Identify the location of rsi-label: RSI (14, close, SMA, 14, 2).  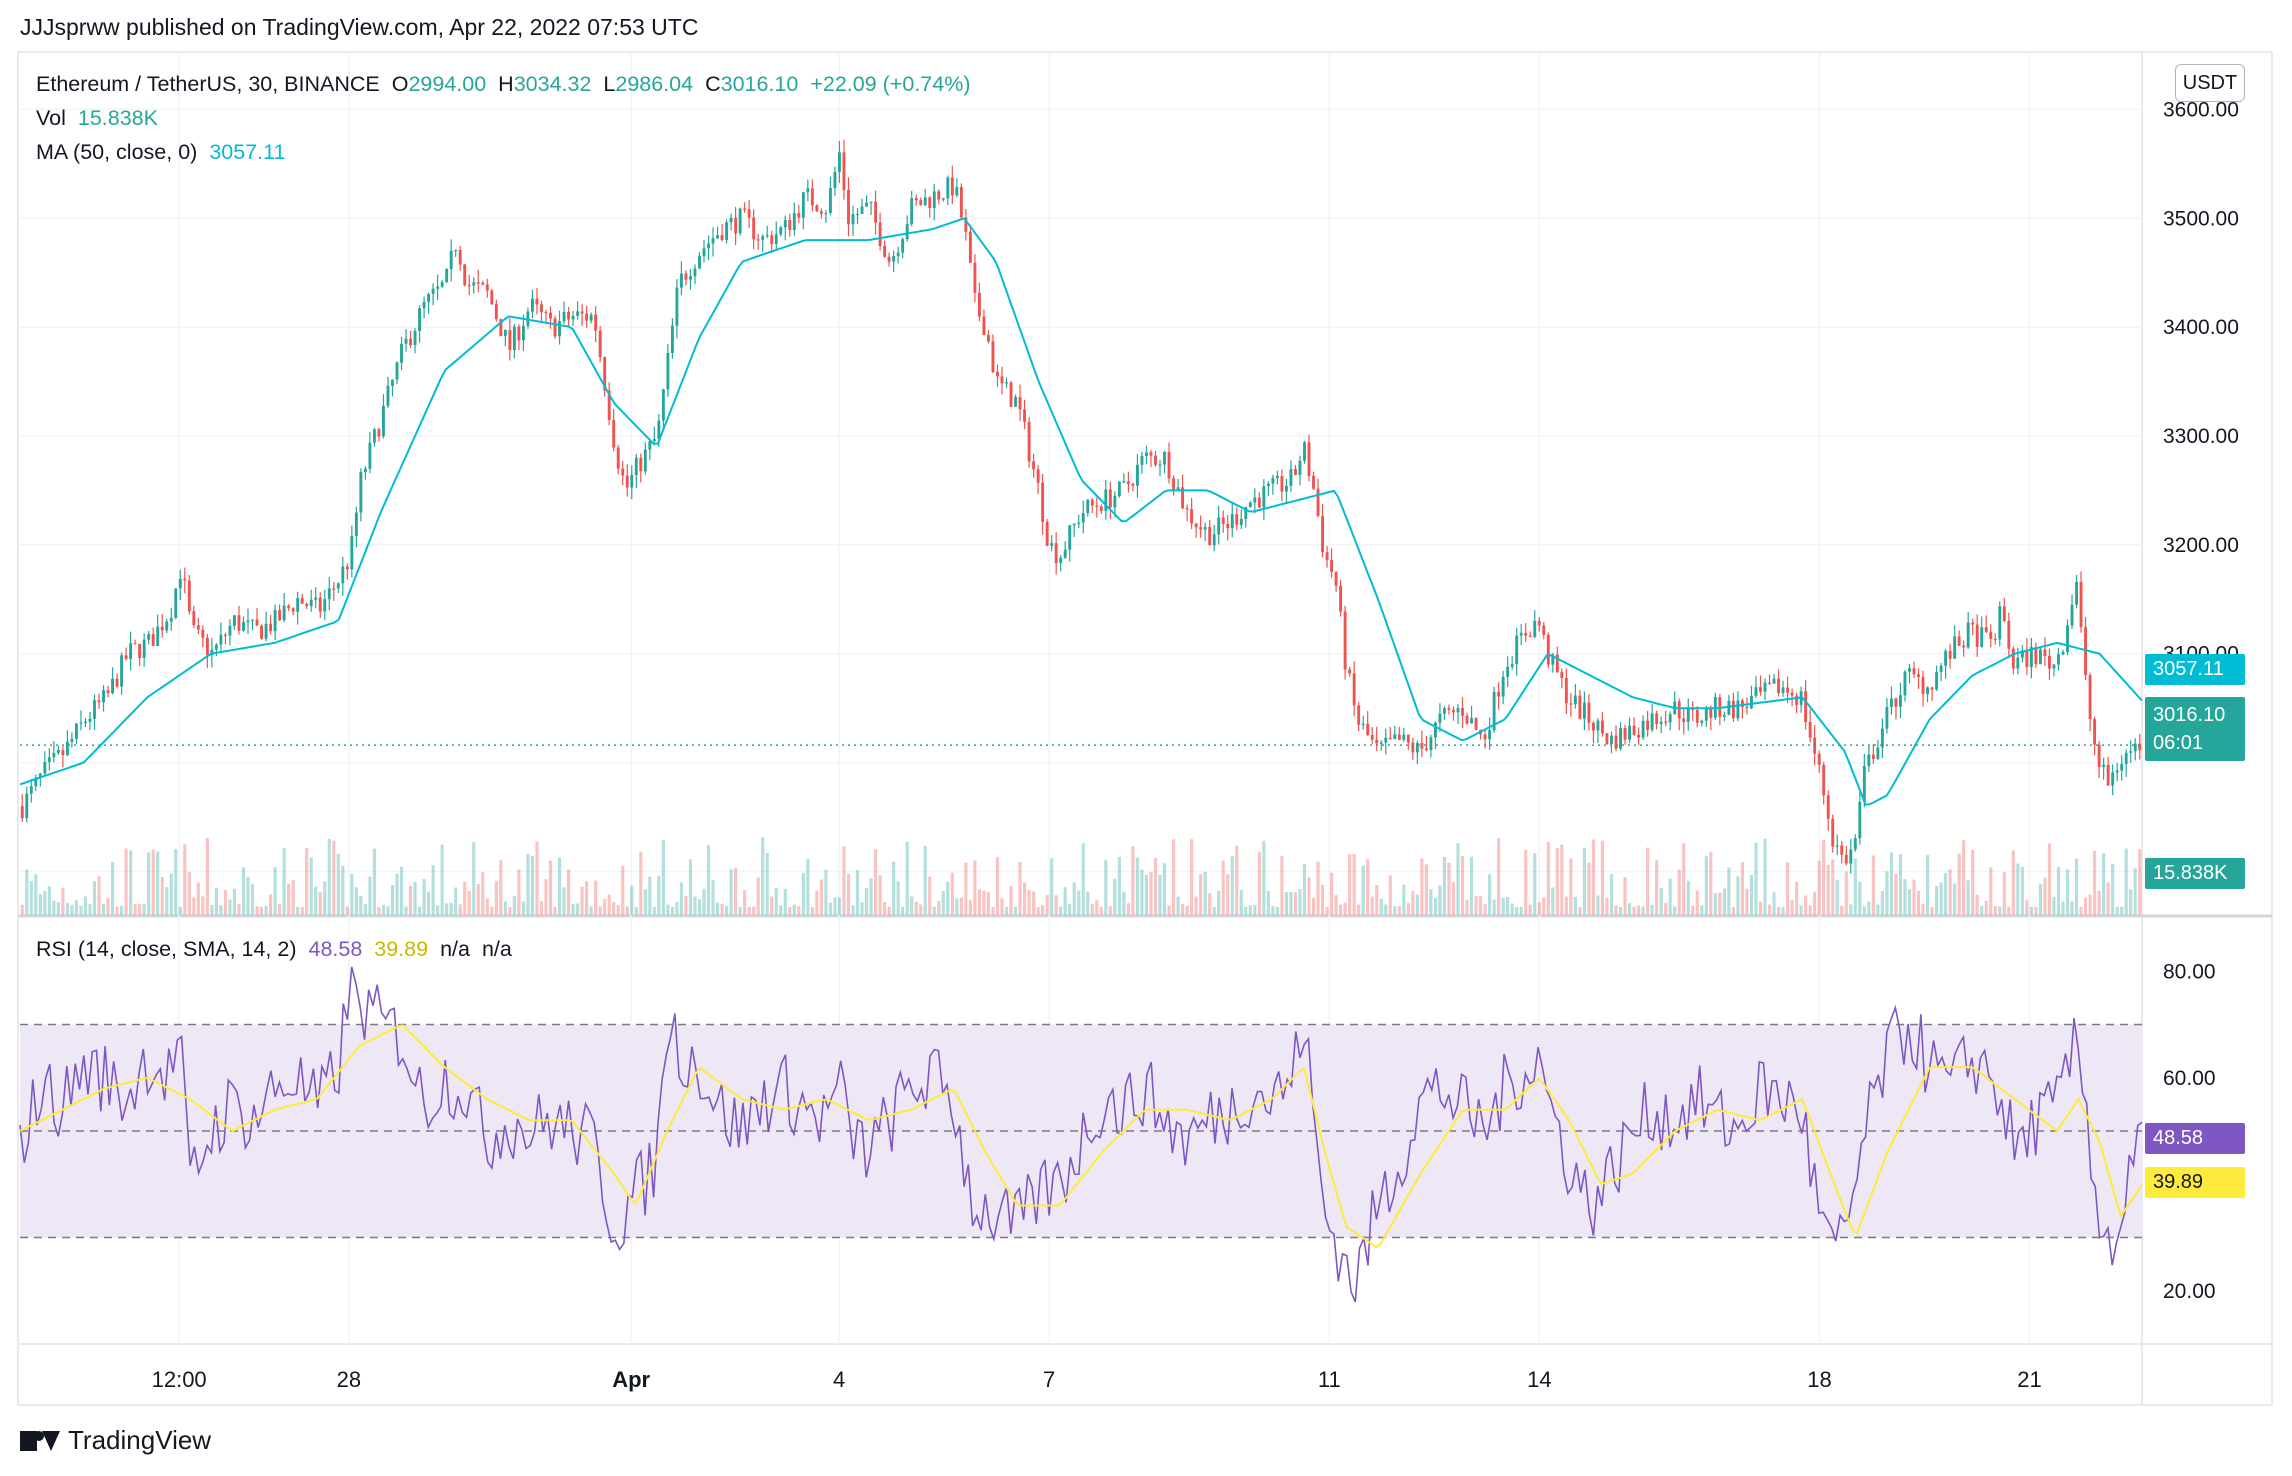
(166, 949).